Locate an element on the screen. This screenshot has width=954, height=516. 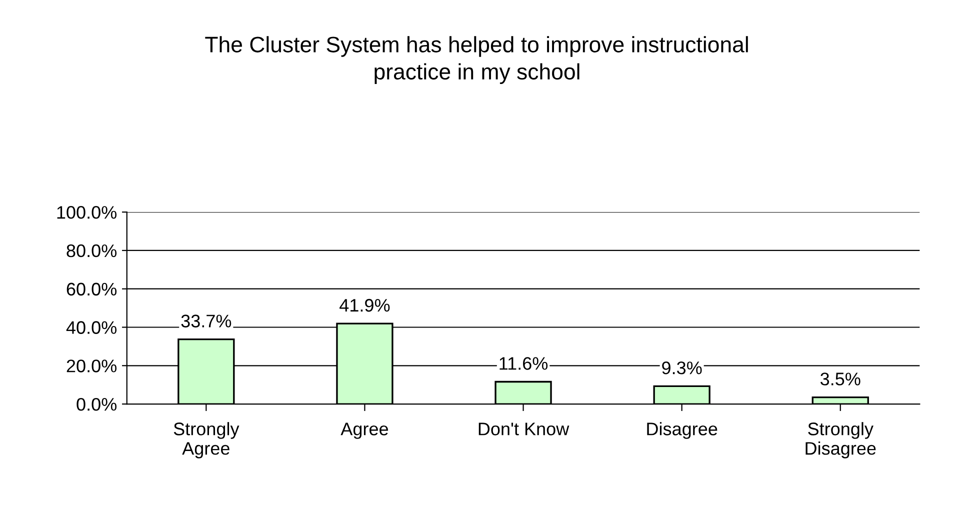
data-label: 11.6% is located at coordinates (524, 363).